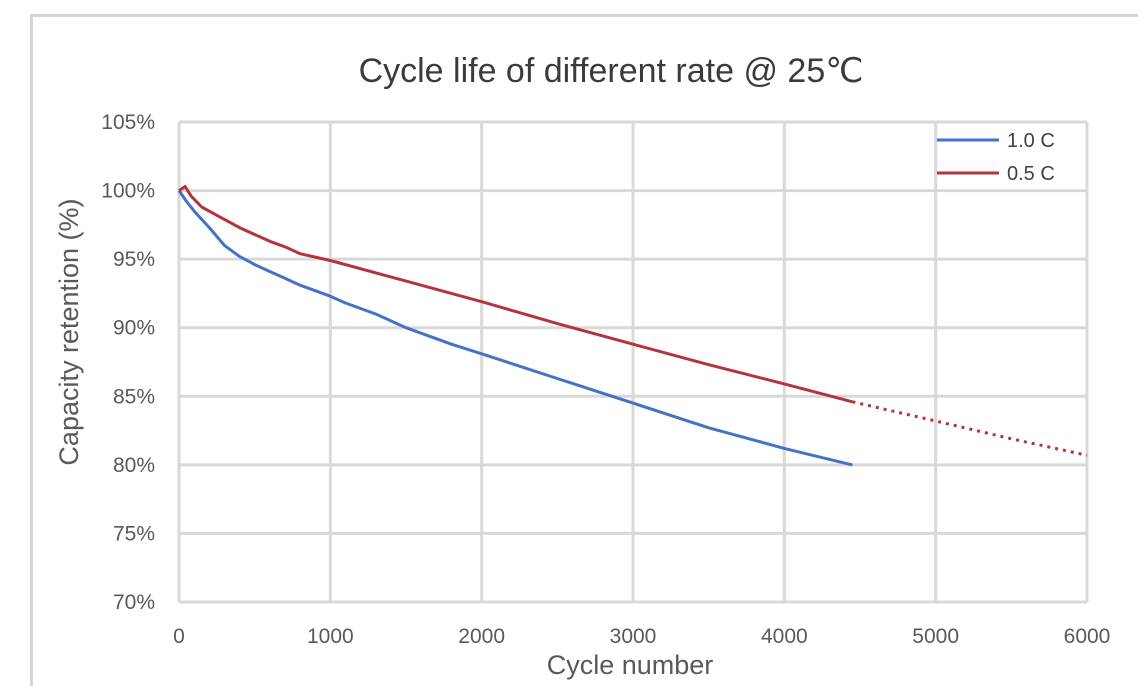  I want to click on y-axis-label: Capacity retention (%), so click(69, 331).